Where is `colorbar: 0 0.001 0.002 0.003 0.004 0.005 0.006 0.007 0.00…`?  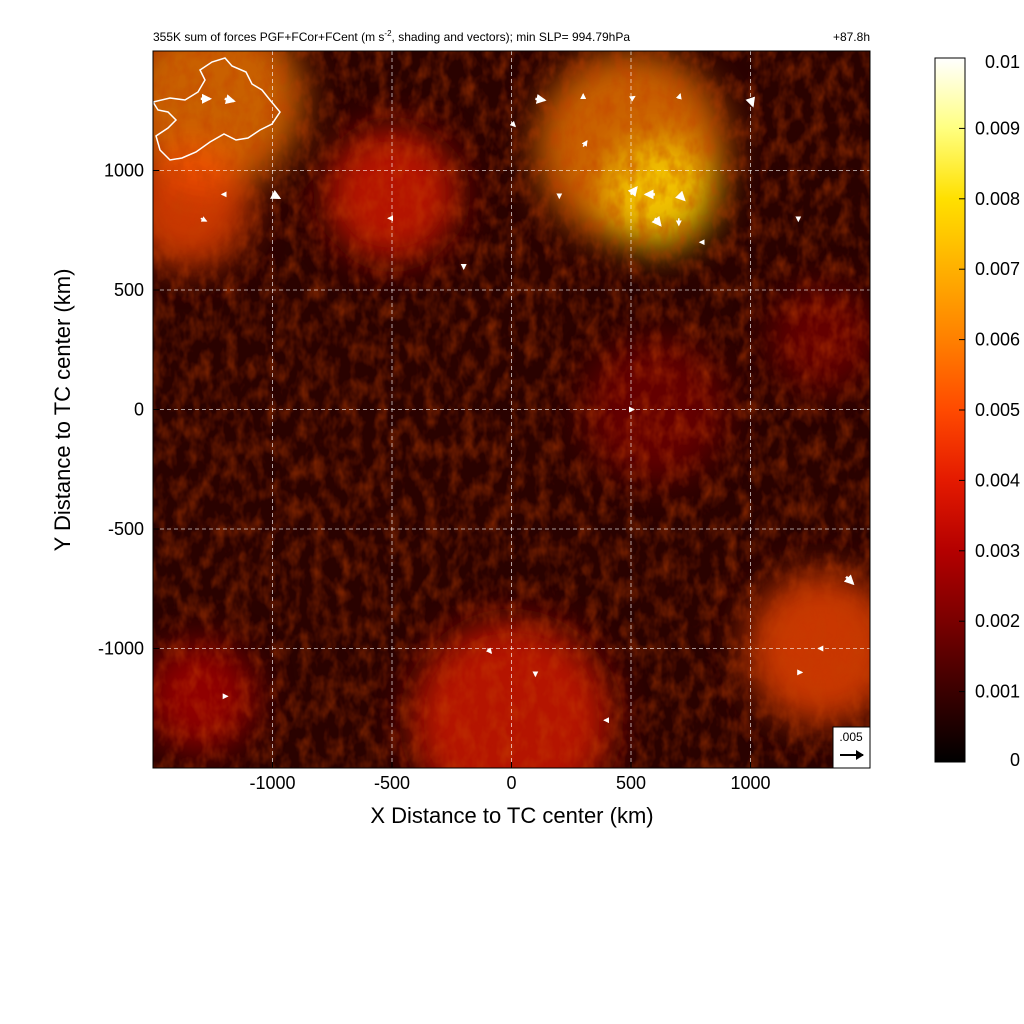
colorbar: 0 0.001 0.002 0.003 0.004 0.005 0.006 0.007 0.00… is located at coordinates (977, 411).